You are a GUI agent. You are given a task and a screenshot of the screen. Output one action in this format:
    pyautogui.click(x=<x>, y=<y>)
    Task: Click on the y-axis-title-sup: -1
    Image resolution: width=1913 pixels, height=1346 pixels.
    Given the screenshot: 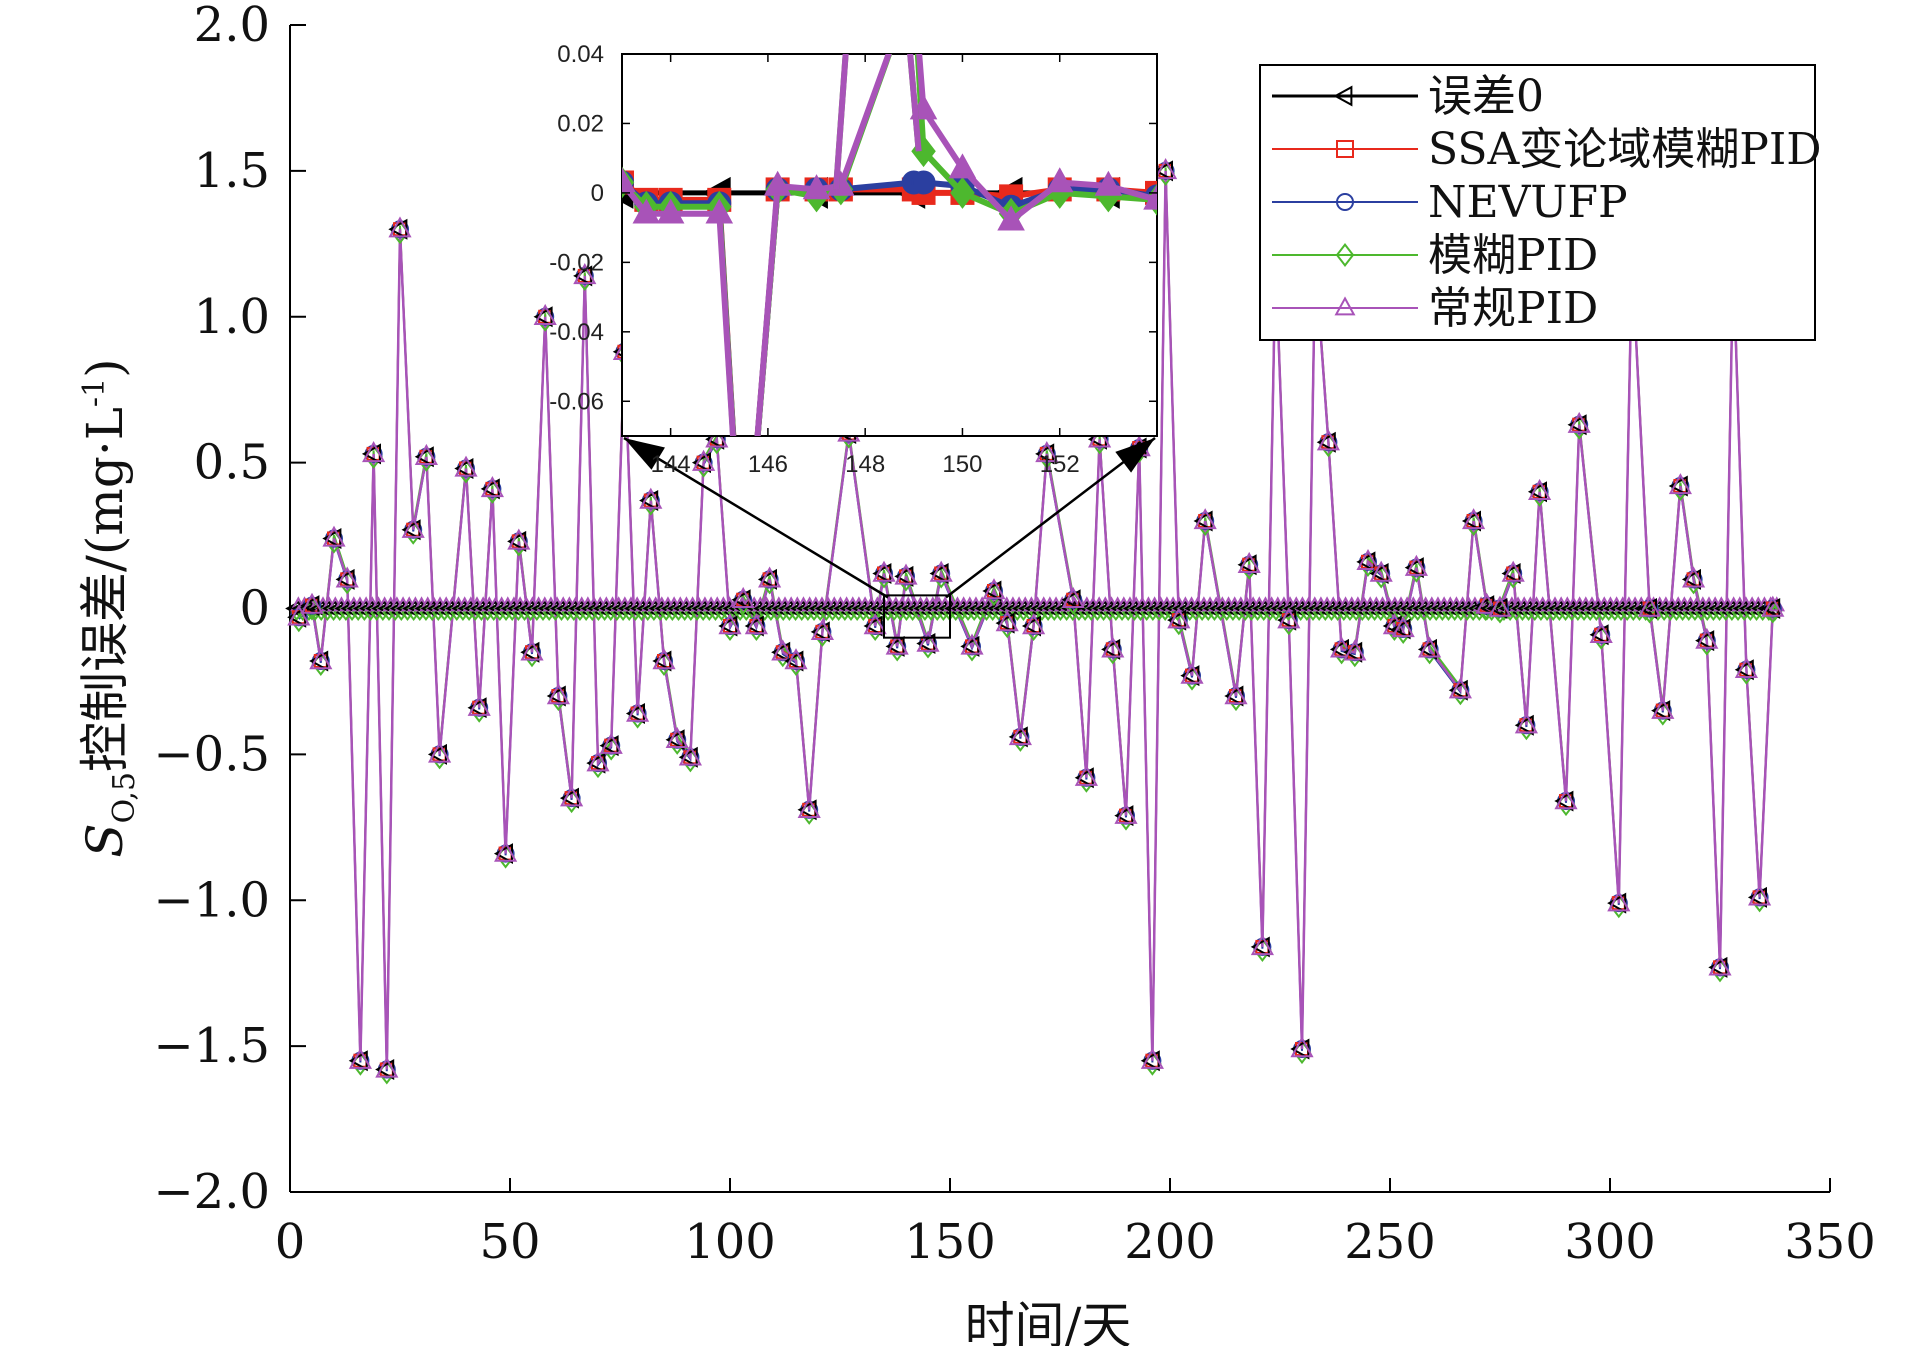 What is the action you would take?
    pyautogui.click(x=94, y=392)
    